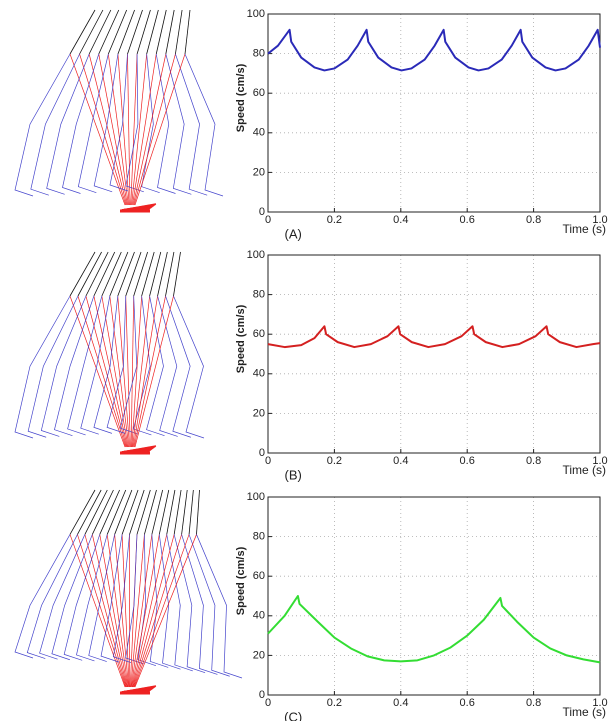 The height and width of the screenshot is (721, 610). I want to click on stick-figure, so click(109, 353).